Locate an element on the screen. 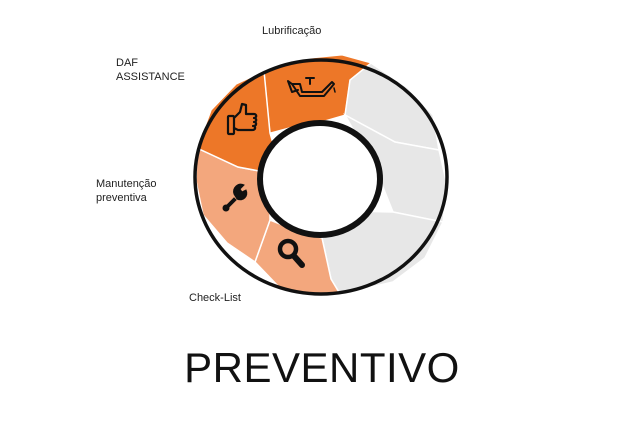 The height and width of the screenshot is (431, 644). segment-daf-assistance is located at coordinates (237, 121).